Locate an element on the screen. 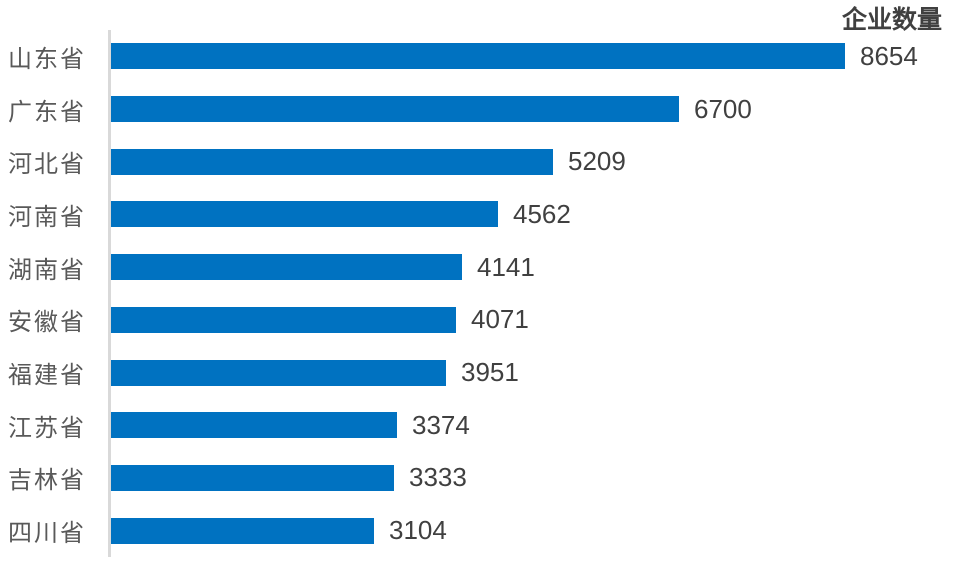 This screenshot has width=959, height=580. category-label: 山东省 is located at coordinates (47, 59).